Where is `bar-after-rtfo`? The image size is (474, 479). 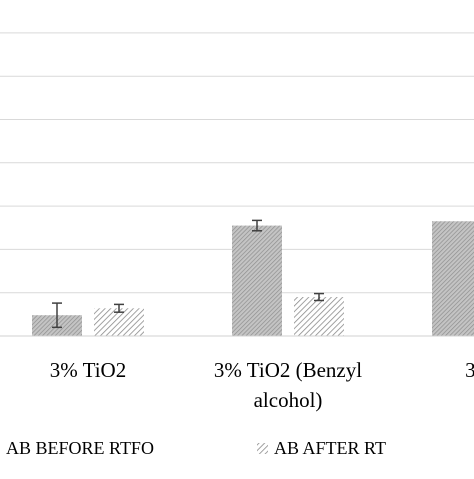 bar-after-rtfo is located at coordinates (319, 316).